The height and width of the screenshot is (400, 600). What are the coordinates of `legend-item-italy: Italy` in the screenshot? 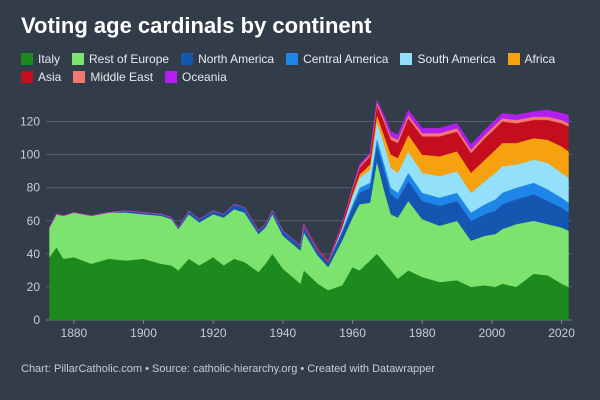 It's located at (40, 59).